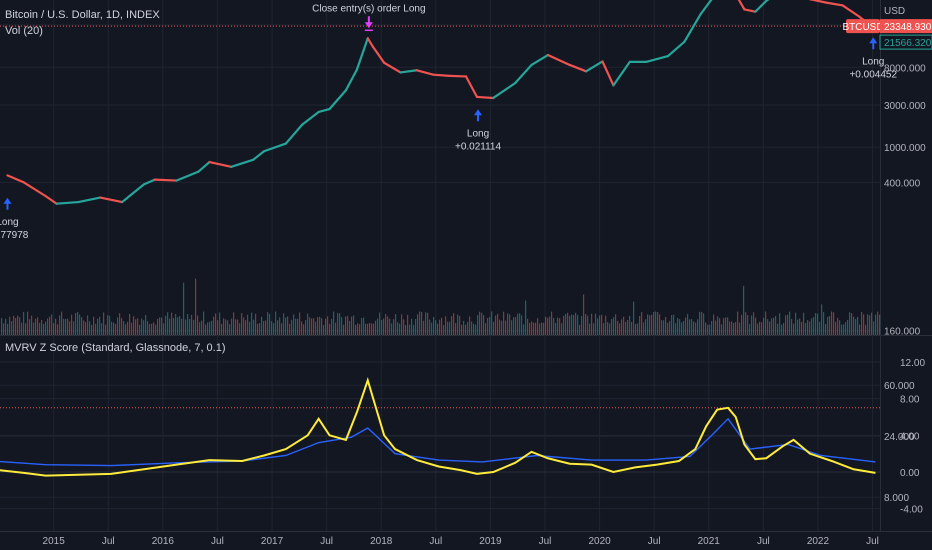  I want to click on x-tick-label: 2018, so click(381, 541).